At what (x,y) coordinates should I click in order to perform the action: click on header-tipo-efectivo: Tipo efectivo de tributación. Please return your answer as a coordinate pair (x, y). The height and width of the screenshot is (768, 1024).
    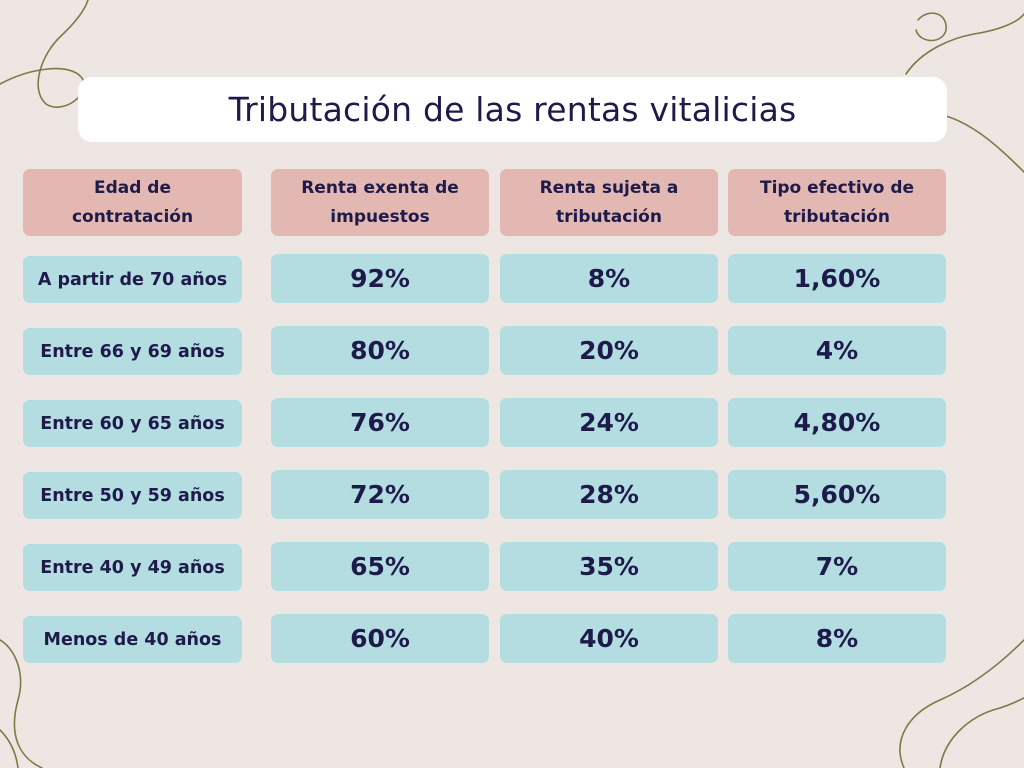
    Looking at the image, I should click on (837, 202).